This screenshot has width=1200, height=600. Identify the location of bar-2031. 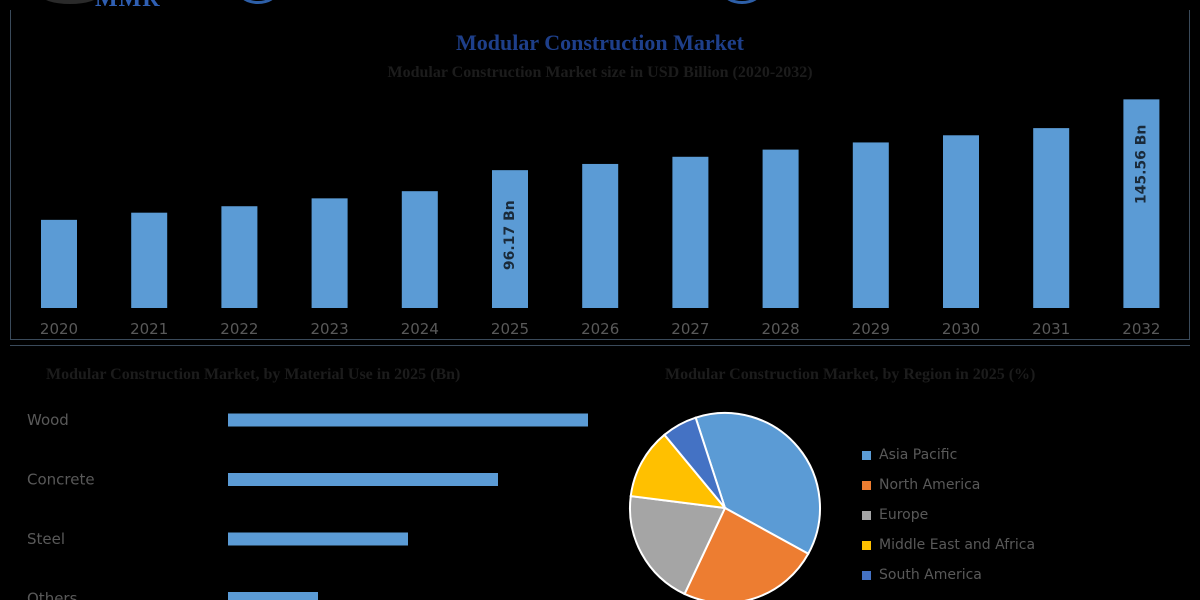
(1051, 218).